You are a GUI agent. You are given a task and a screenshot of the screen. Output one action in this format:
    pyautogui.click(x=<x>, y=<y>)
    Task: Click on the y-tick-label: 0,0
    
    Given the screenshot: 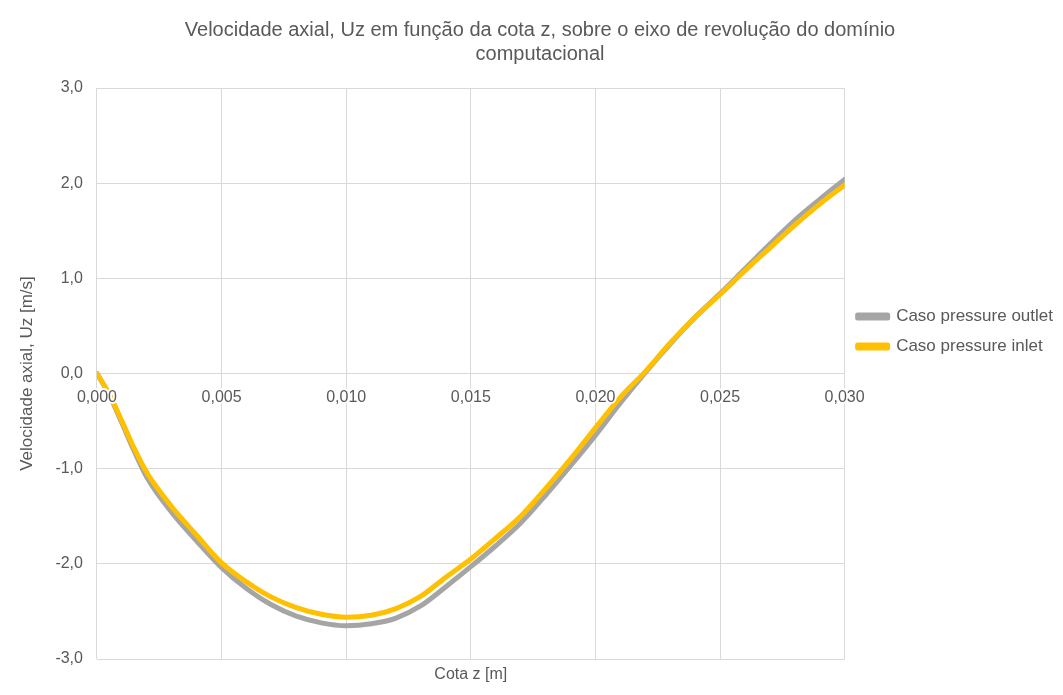 What is the action you would take?
    pyautogui.click(x=72, y=372)
    